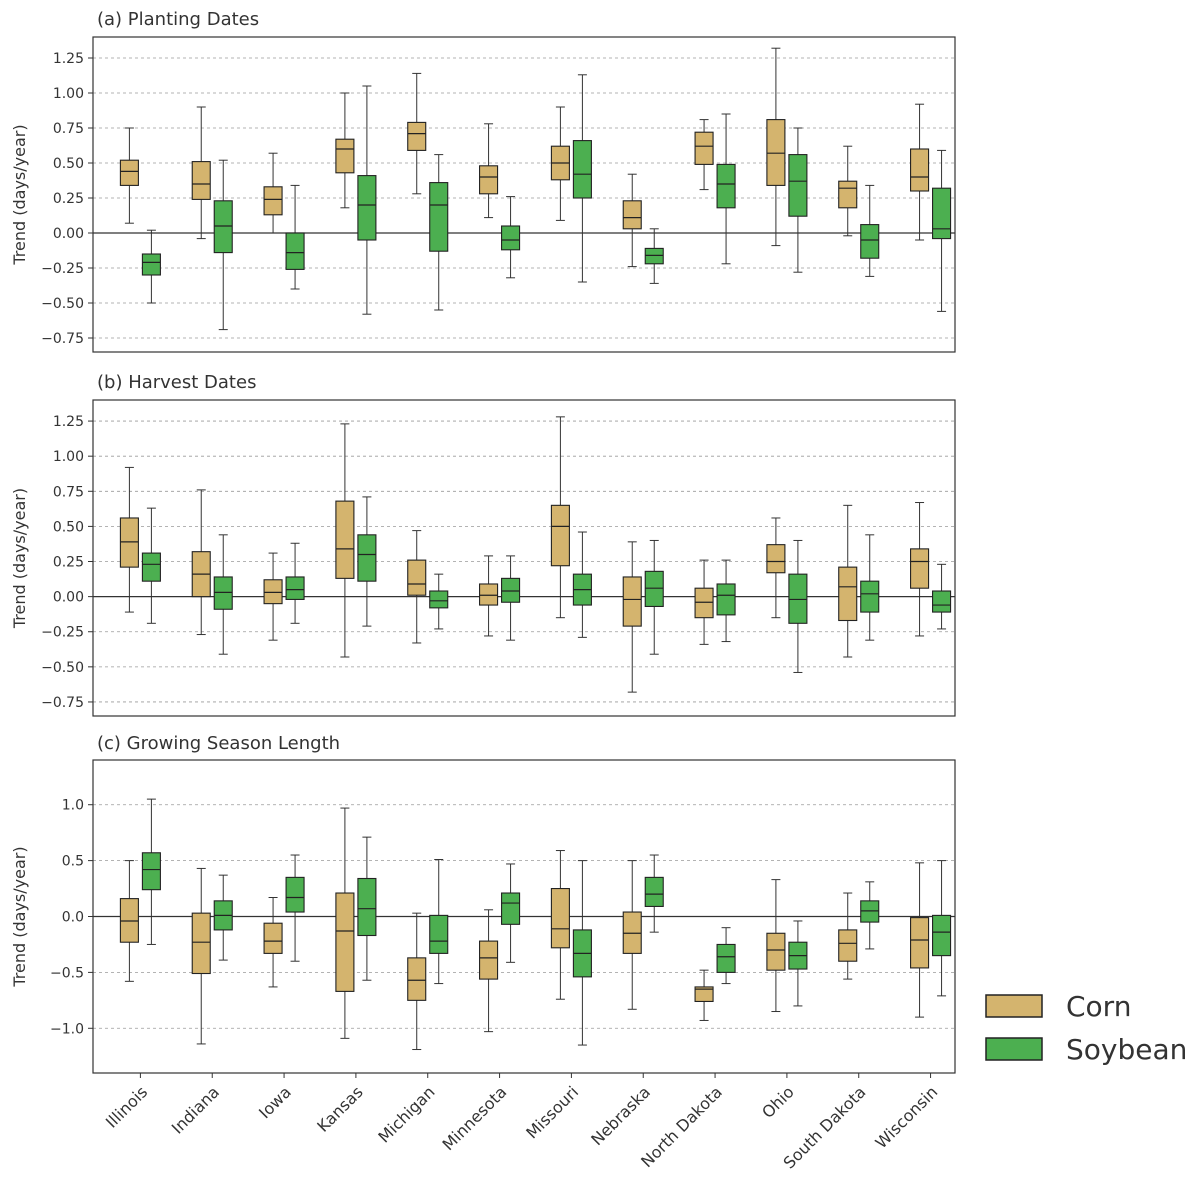  I want to click on box-corn-wisconsin, so click(920, 569).